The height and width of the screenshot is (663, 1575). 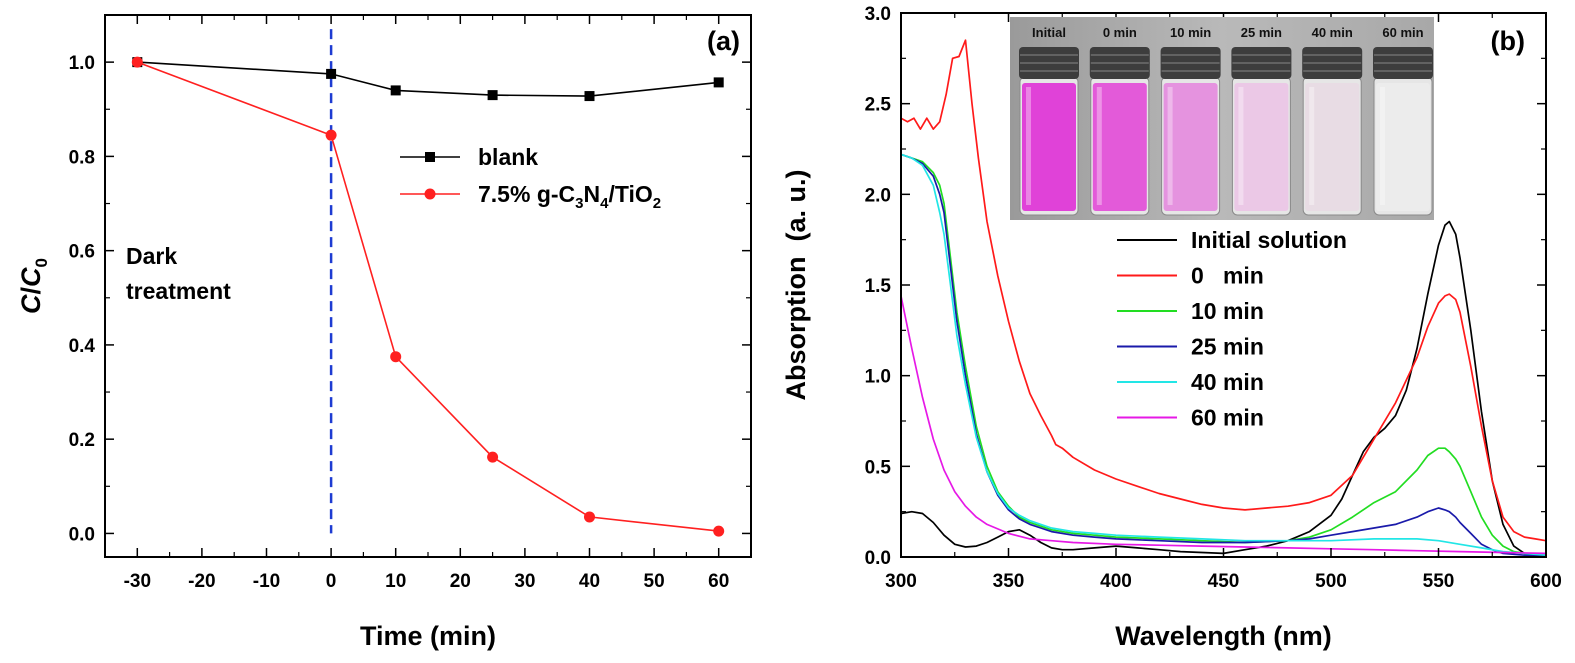 What do you see at coordinates (1508, 41) in the screenshot?
I see `panel-label: (b)` at bounding box center [1508, 41].